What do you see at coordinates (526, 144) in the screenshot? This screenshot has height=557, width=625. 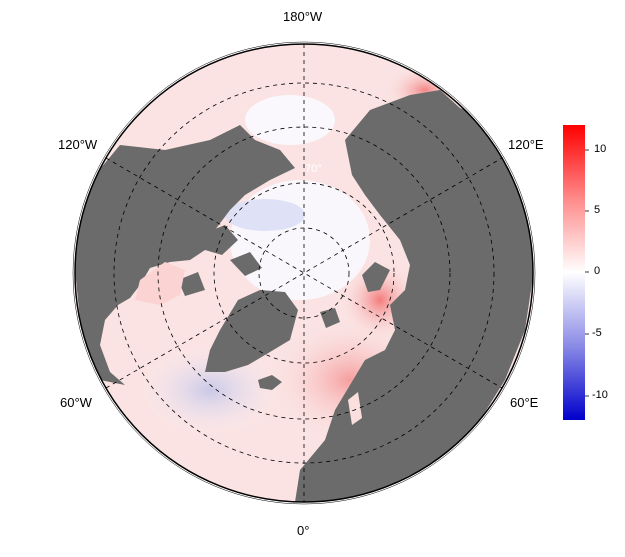 I see `lon-label-upper-right: 120°E` at bounding box center [526, 144].